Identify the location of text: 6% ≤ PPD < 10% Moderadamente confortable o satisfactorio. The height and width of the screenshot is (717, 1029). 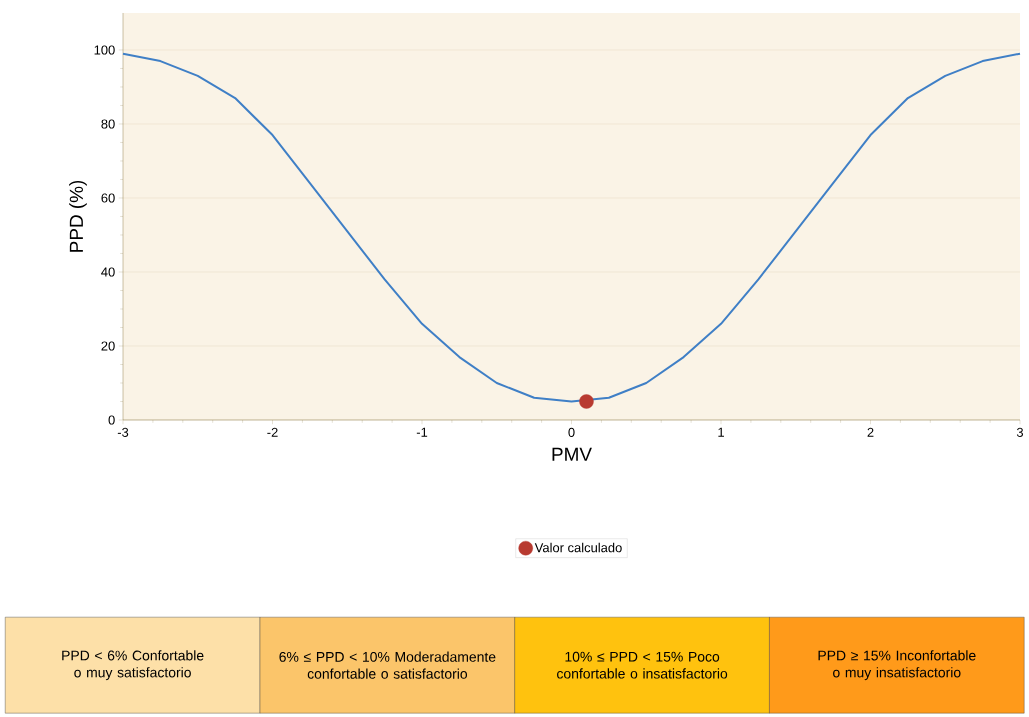
(387, 665).